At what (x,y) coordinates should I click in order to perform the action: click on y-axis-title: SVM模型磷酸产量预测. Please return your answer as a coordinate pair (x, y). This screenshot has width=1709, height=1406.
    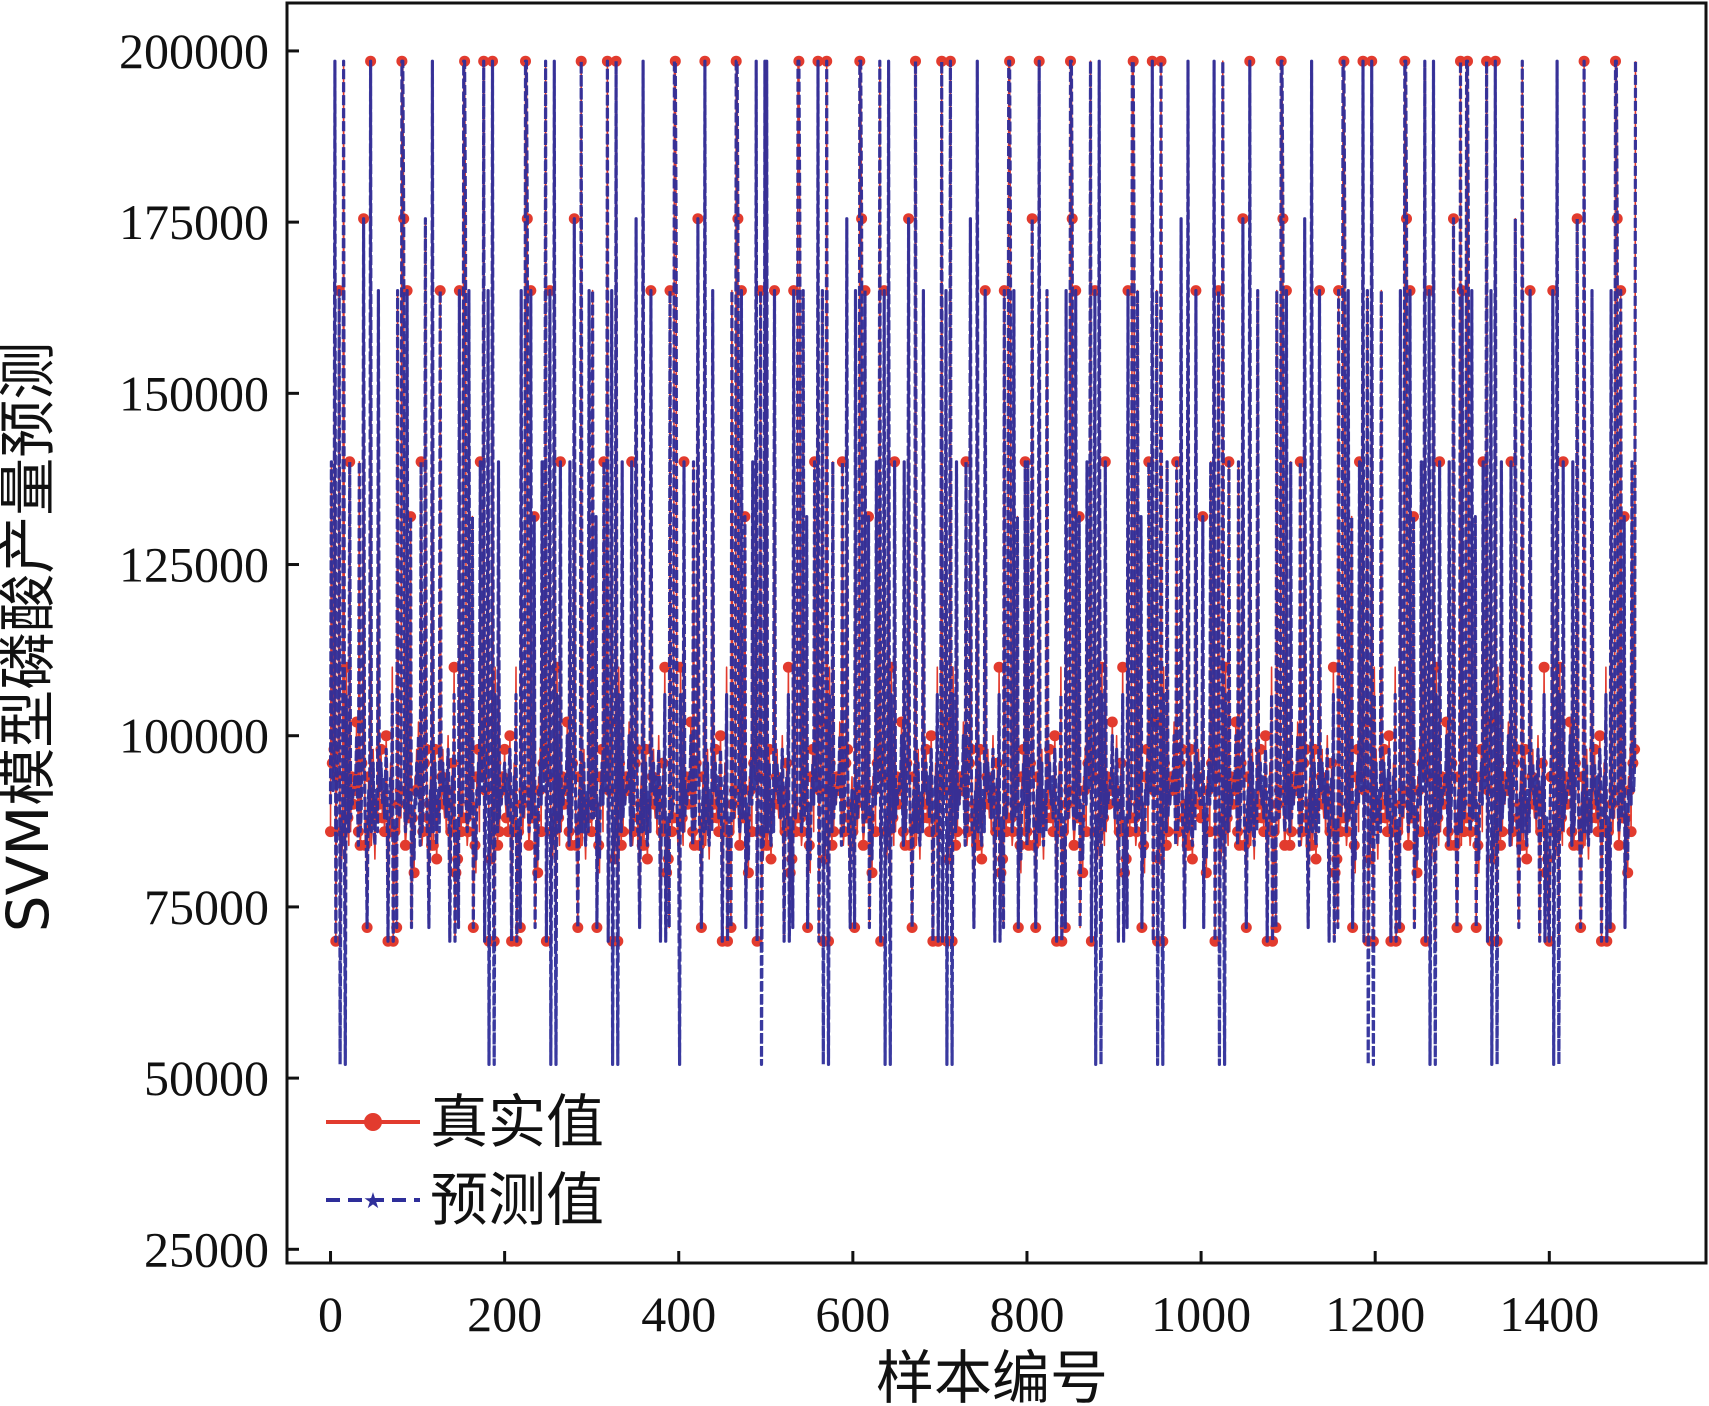
    Looking at the image, I should click on (31, 637).